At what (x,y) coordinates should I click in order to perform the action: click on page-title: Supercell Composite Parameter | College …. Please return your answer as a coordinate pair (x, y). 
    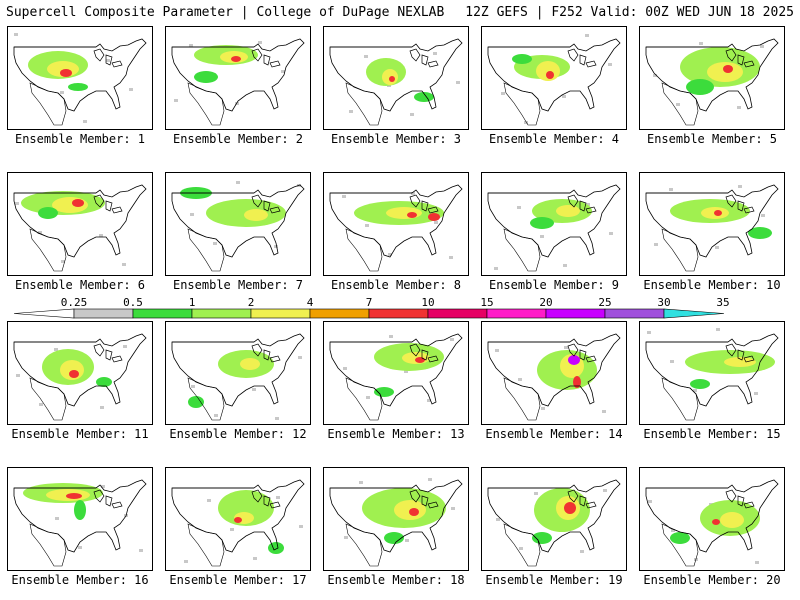
    Looking at the image, I should click on (225, 12).